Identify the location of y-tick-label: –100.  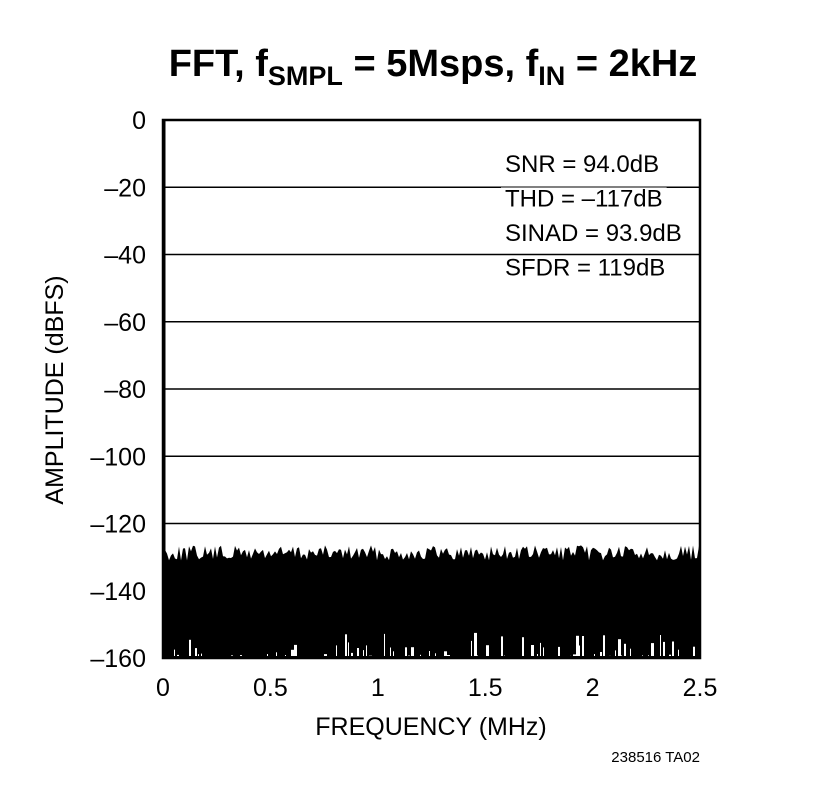
(118, 457).